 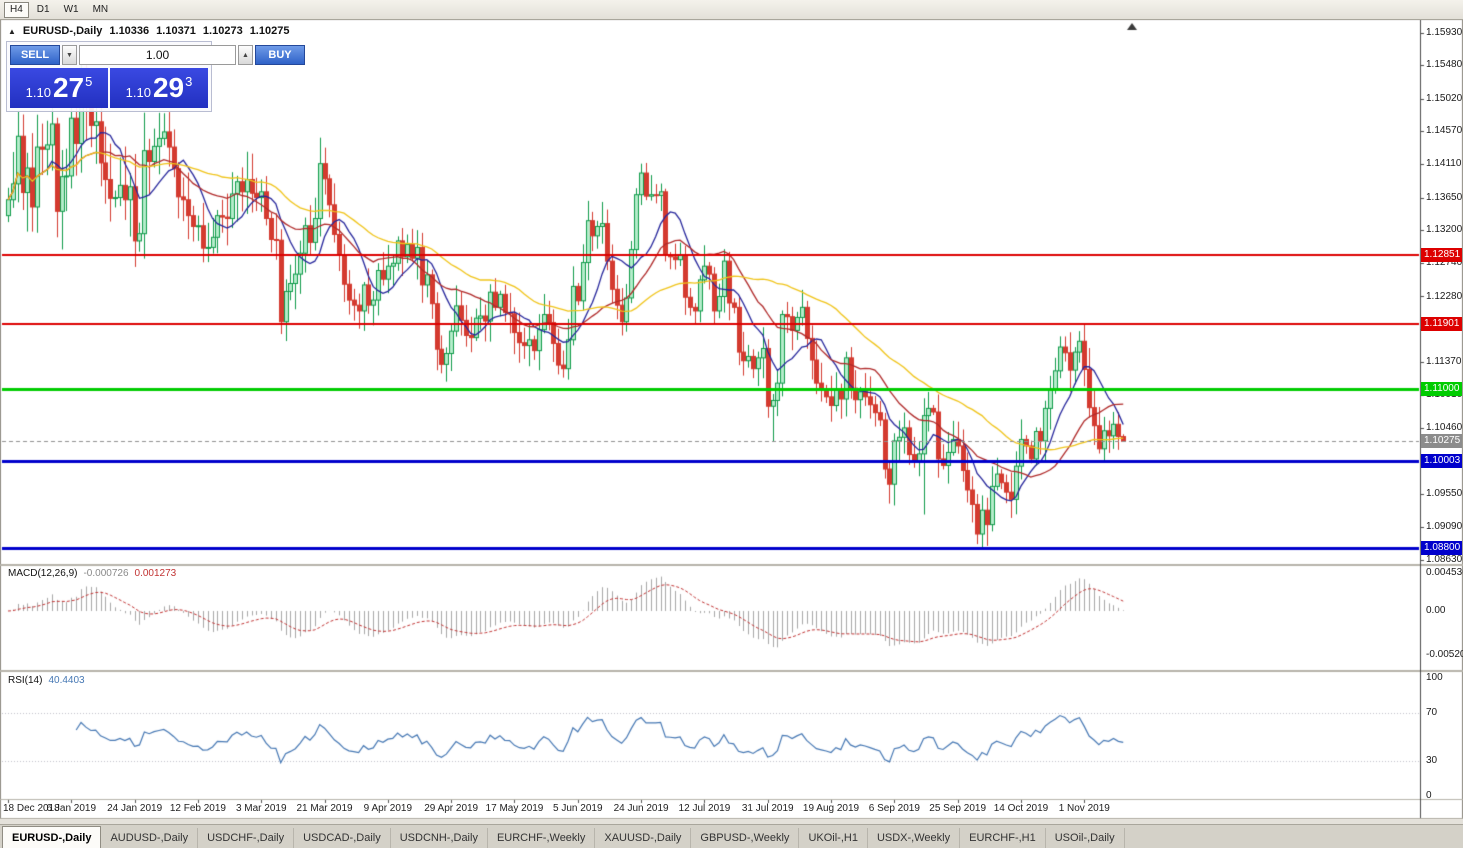 I want to click on chart-tab-usoil-daily: USOil-,Daily, so click(x=1085, y=838).